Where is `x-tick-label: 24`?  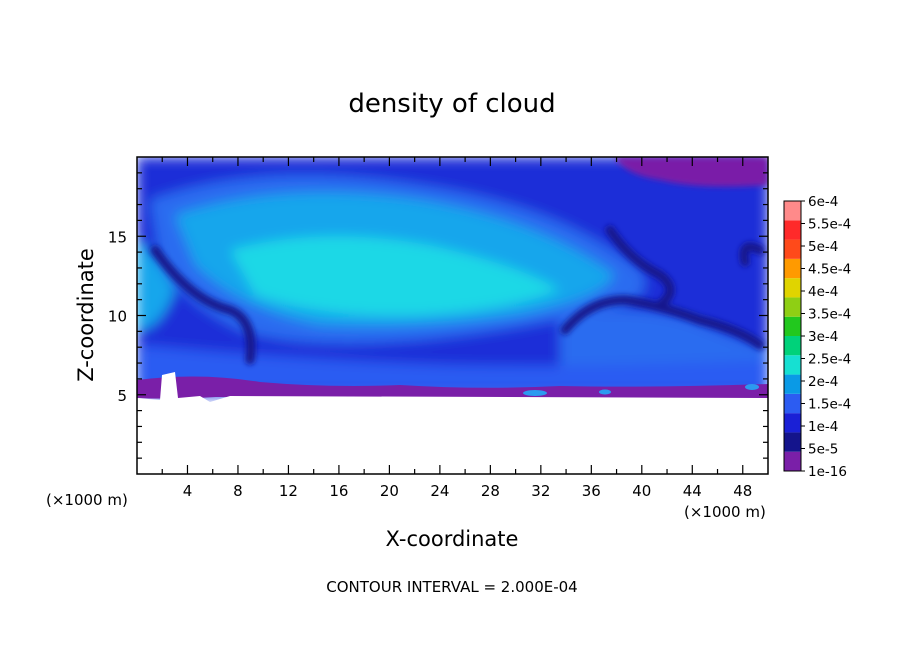
x-tick-label: 24 is located at coordinates (439, 491).